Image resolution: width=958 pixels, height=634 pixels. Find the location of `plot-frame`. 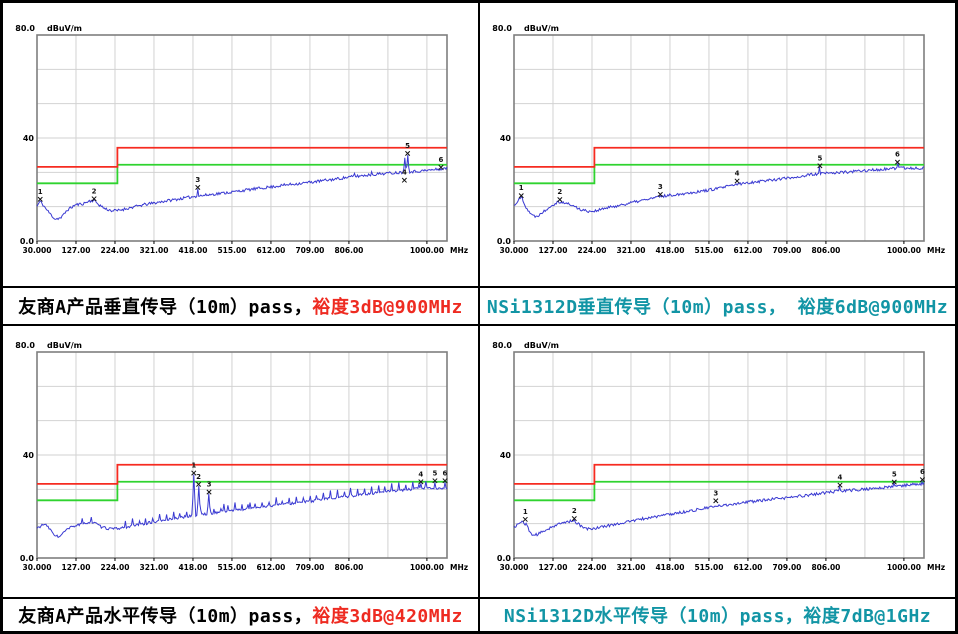

plot-frame is located at coordinates (719, 138).